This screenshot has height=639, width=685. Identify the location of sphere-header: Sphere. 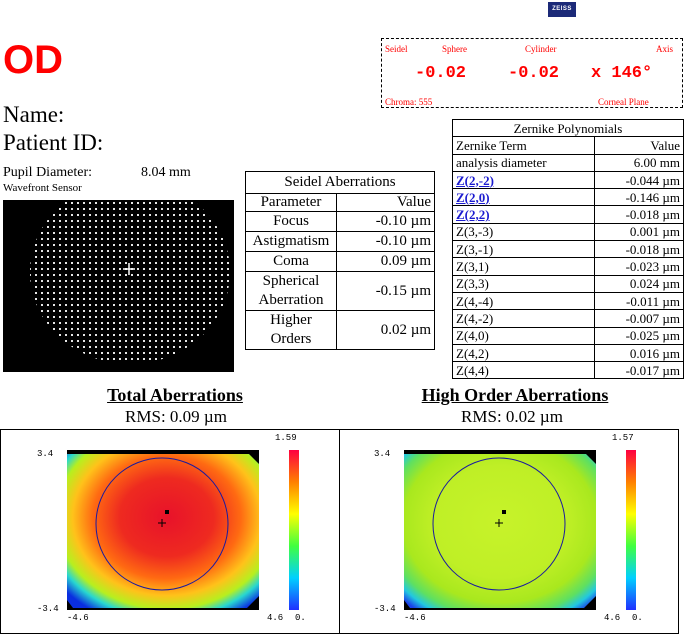
(454, 49).